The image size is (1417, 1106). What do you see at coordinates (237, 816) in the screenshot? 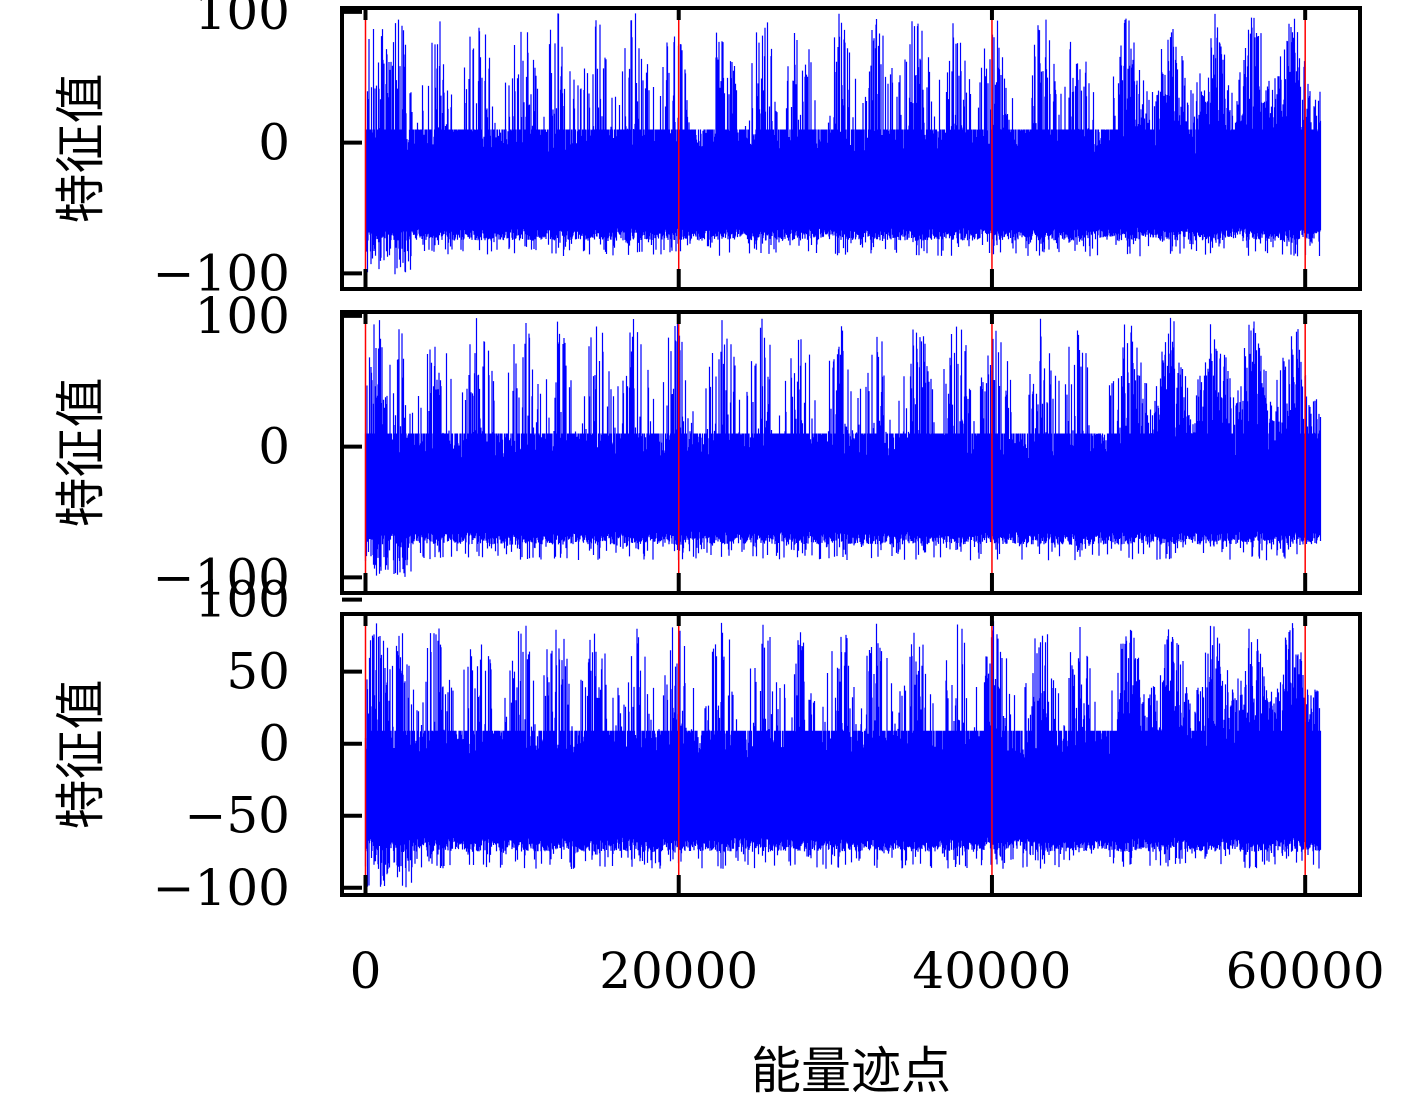
I see `y-tick-label: −50` at bounding box center [237, 816].